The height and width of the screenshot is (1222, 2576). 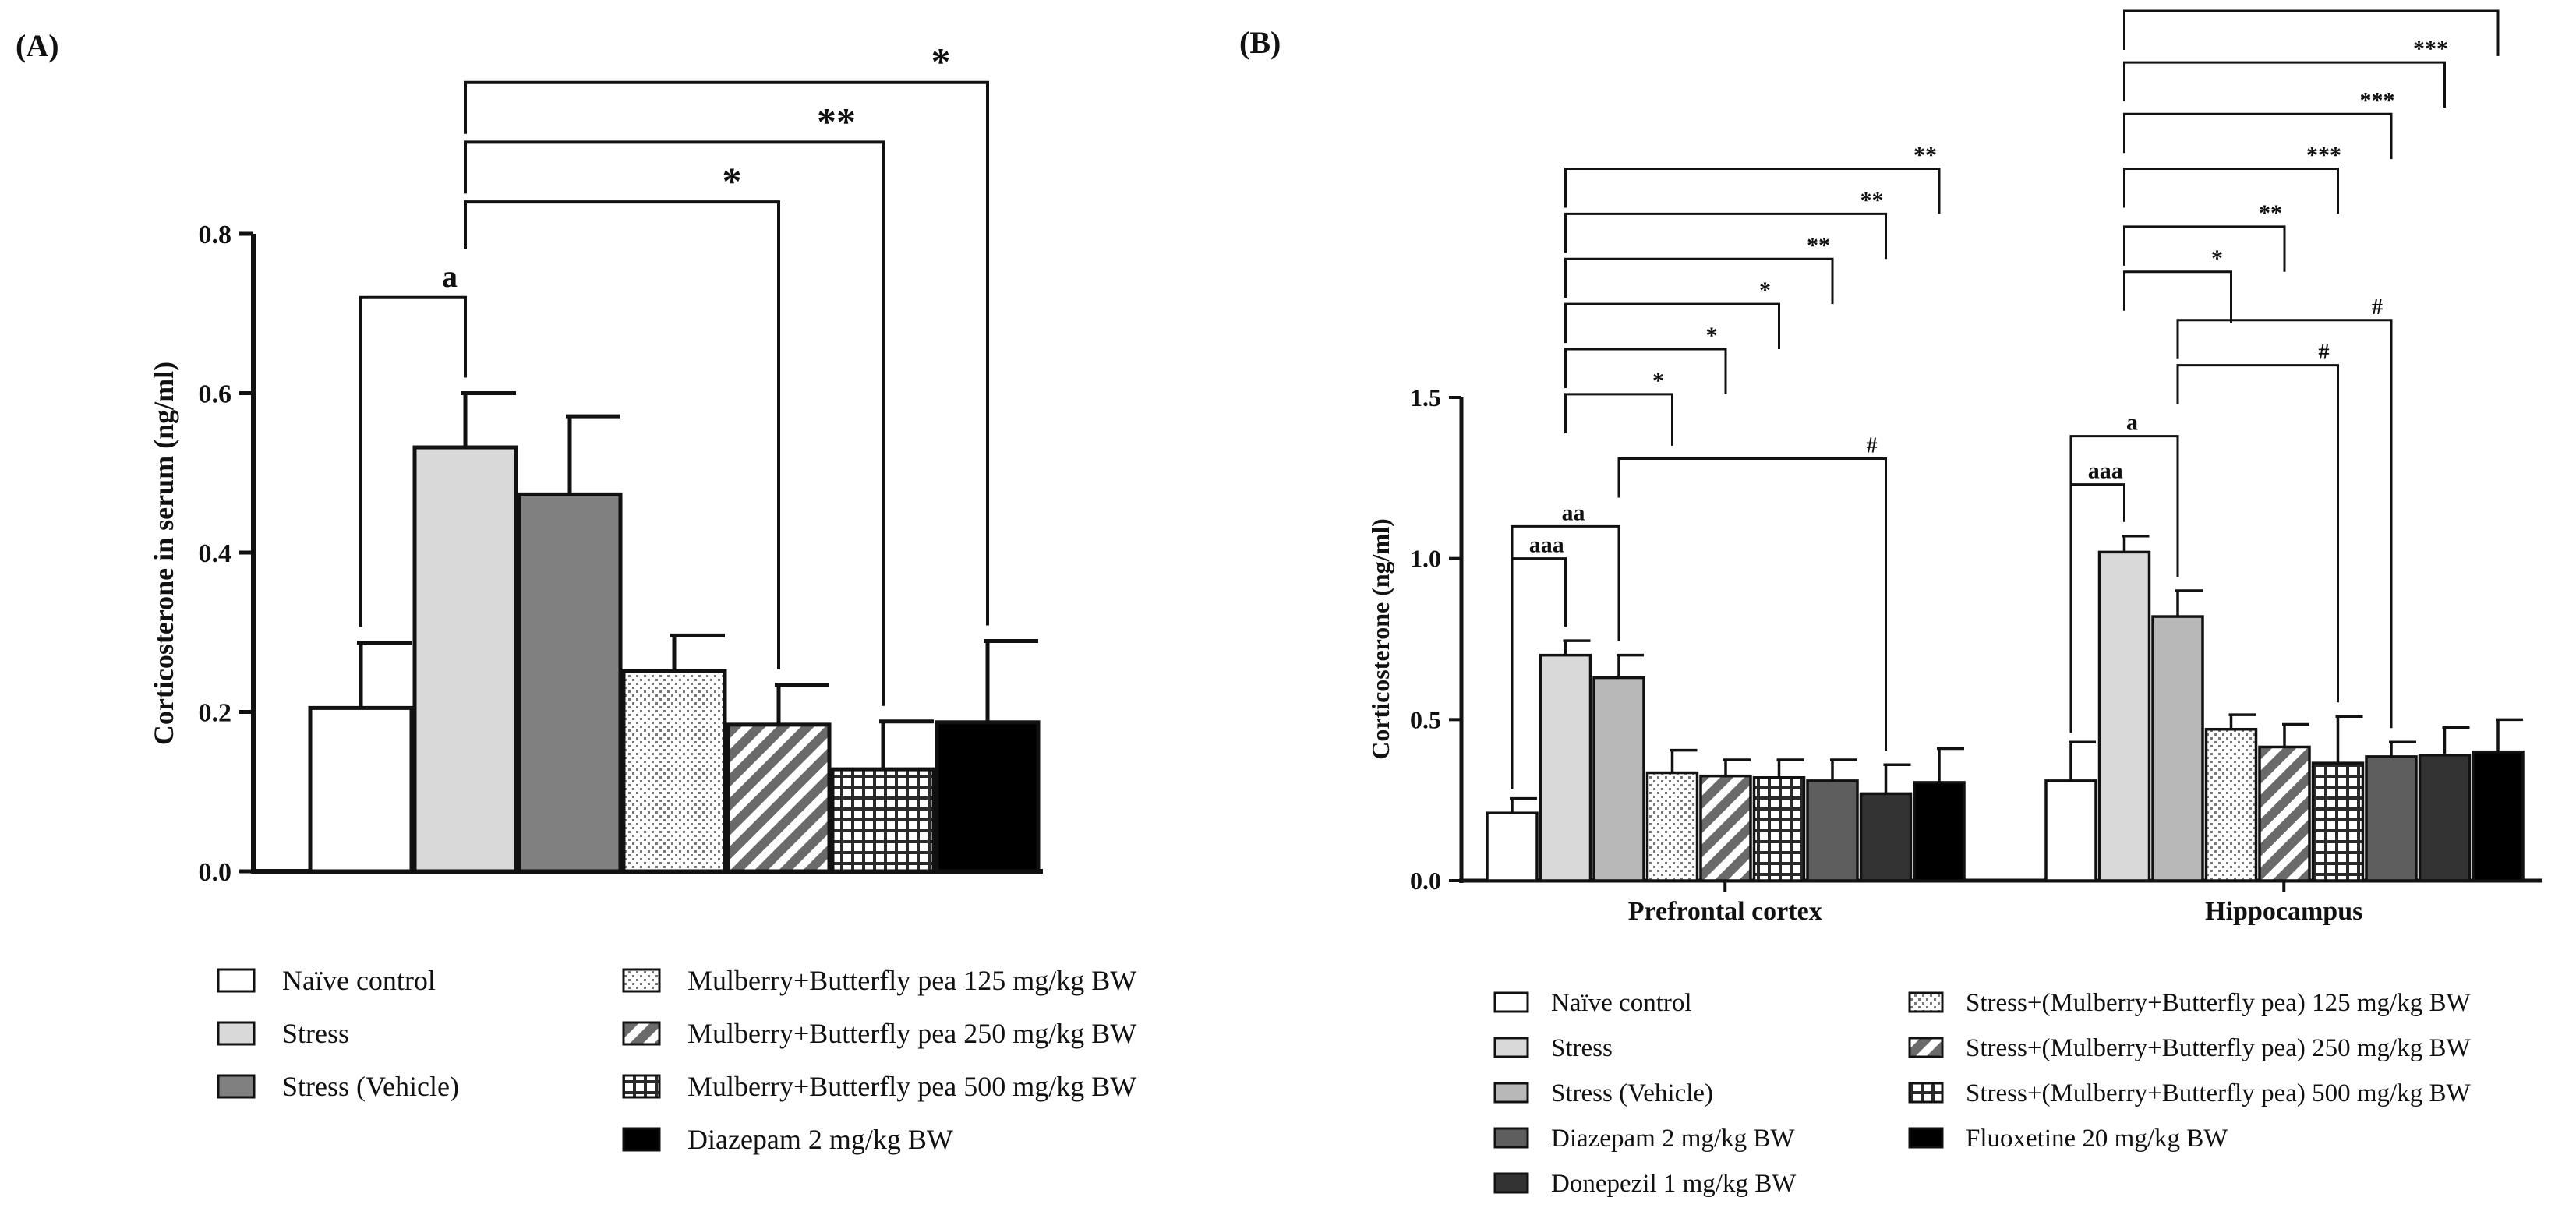 I want to click on panel-b-bars, so click(x=2005, y=708).